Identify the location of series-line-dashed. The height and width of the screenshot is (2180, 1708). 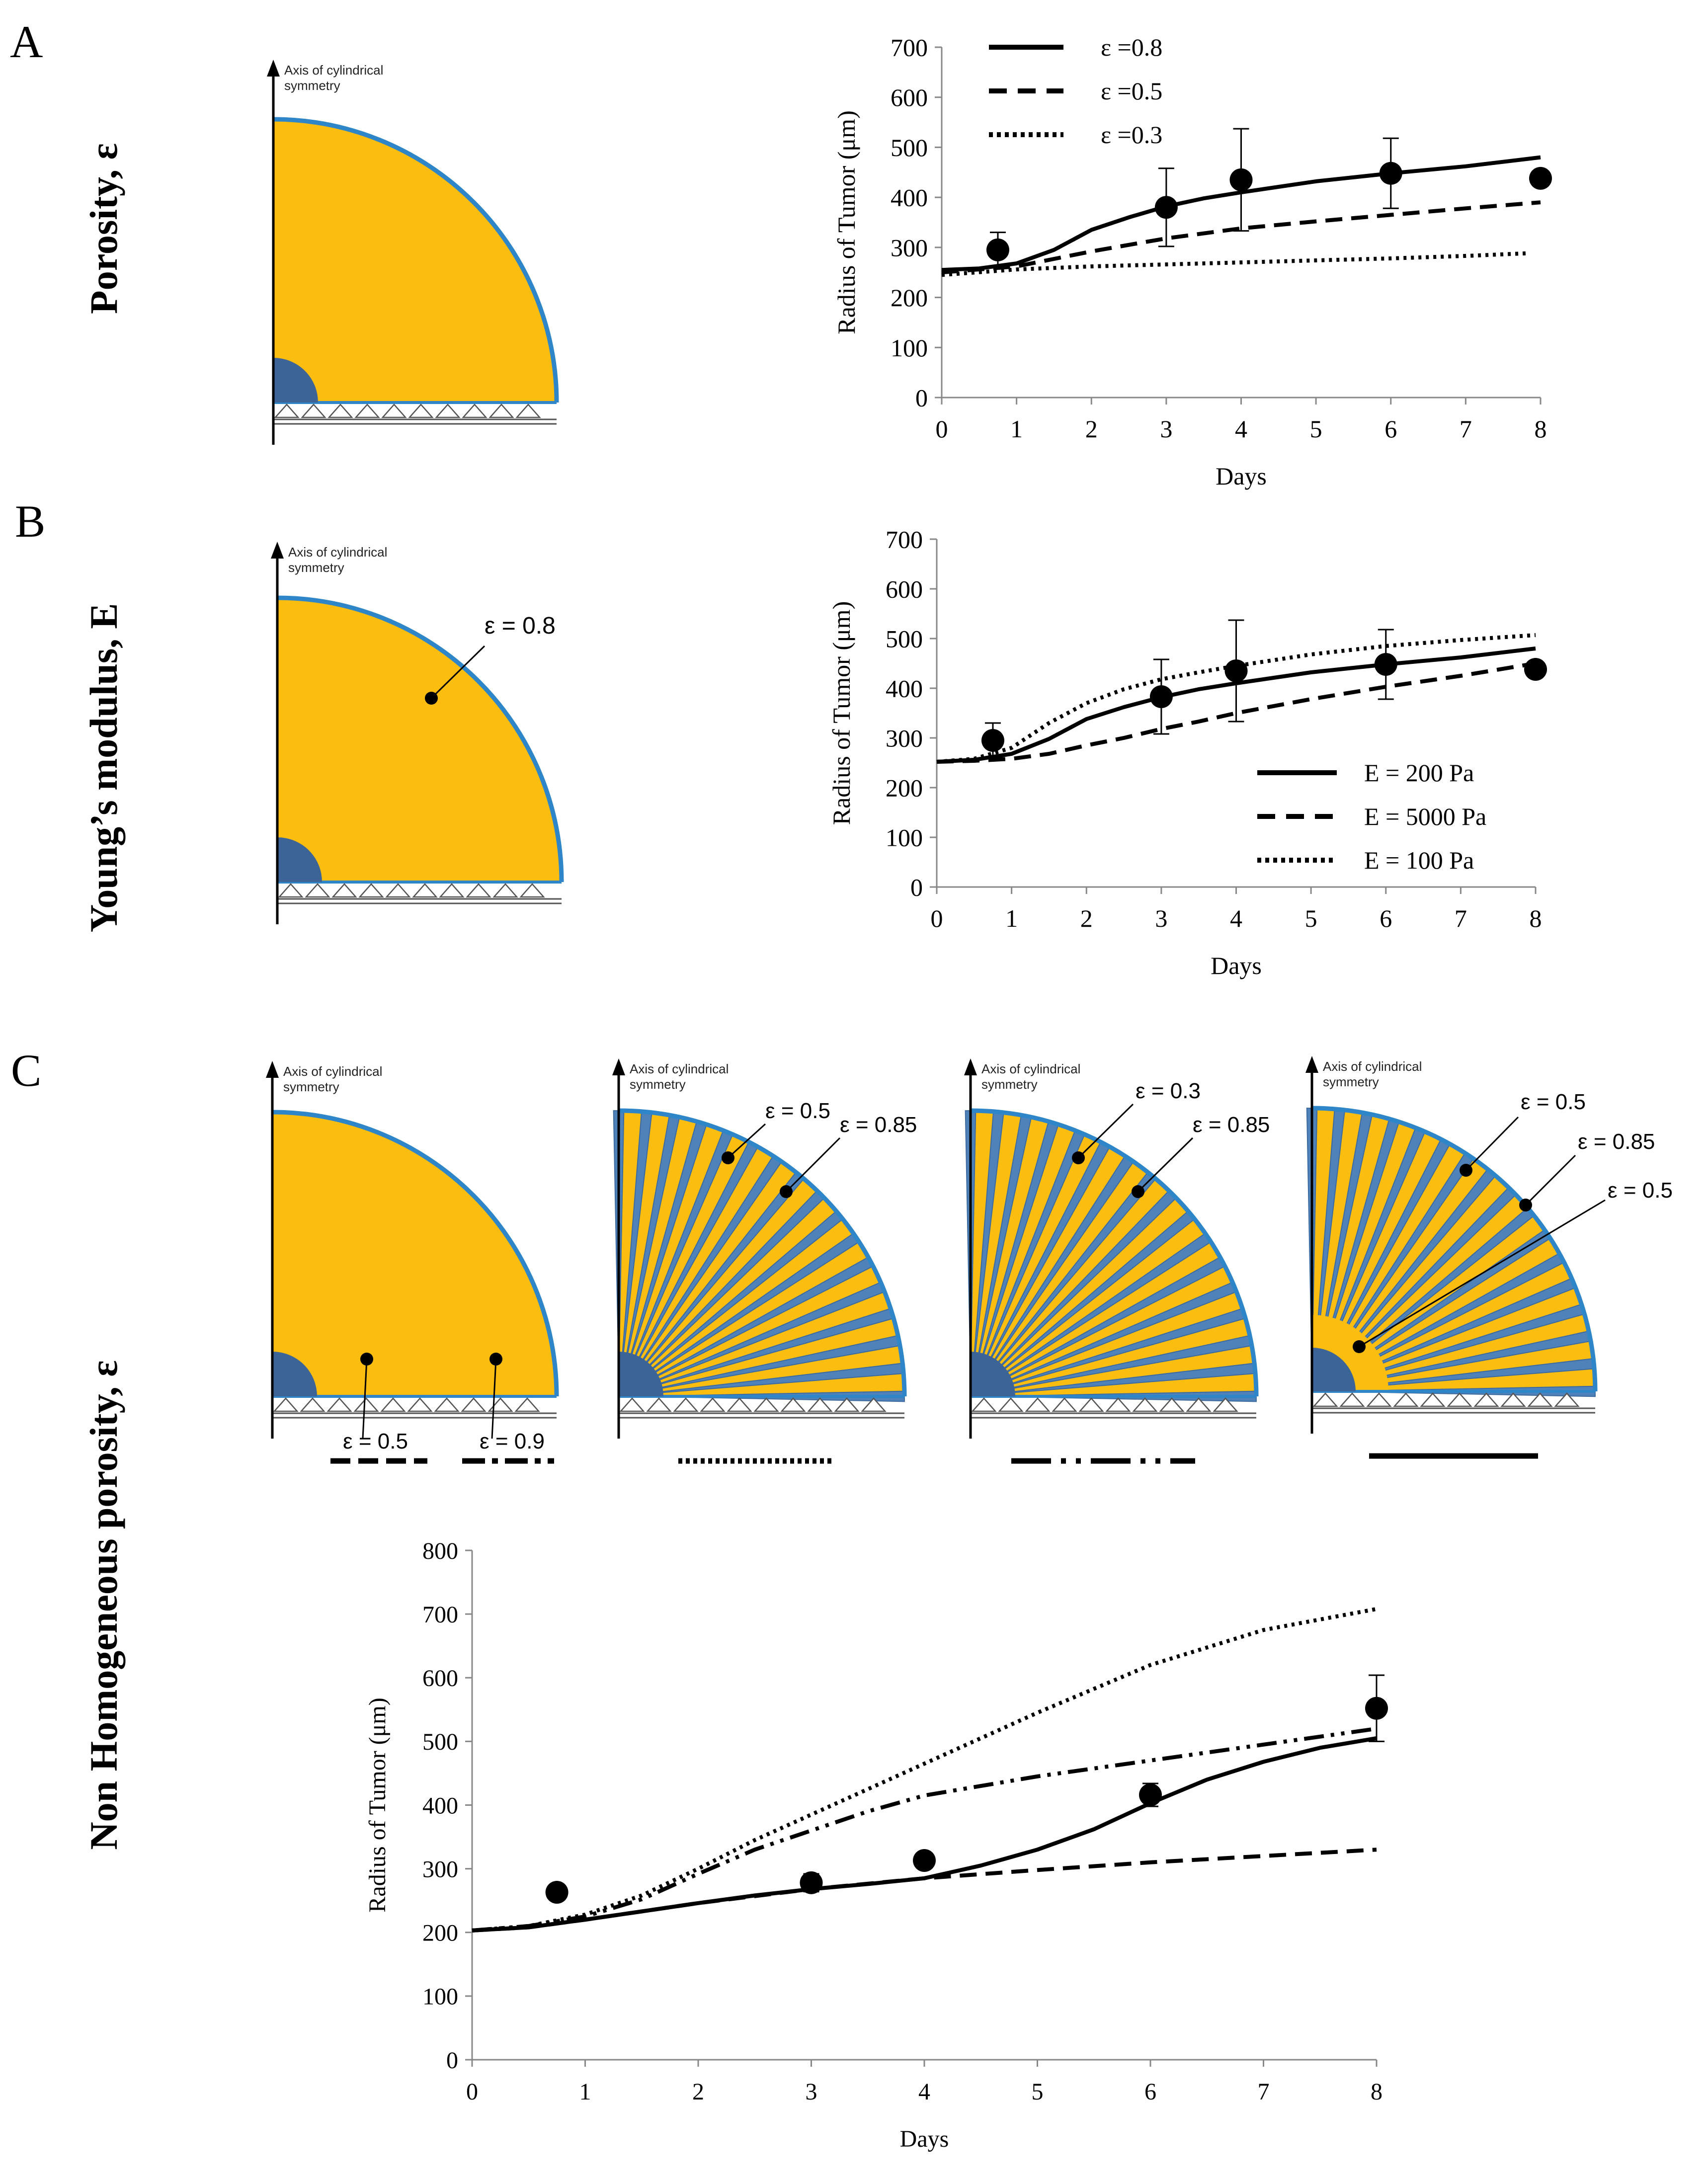
(1241, 237).